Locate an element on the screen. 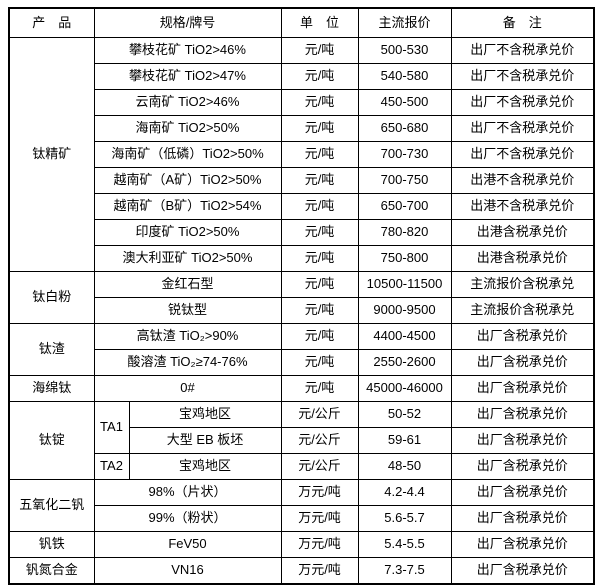 This screenshot has height=585, width=600. table-row: 钒氮合金 VN16 万元/吨 7.3-7.5 出厂含税承兑价 is located at coordinates (301, 571).